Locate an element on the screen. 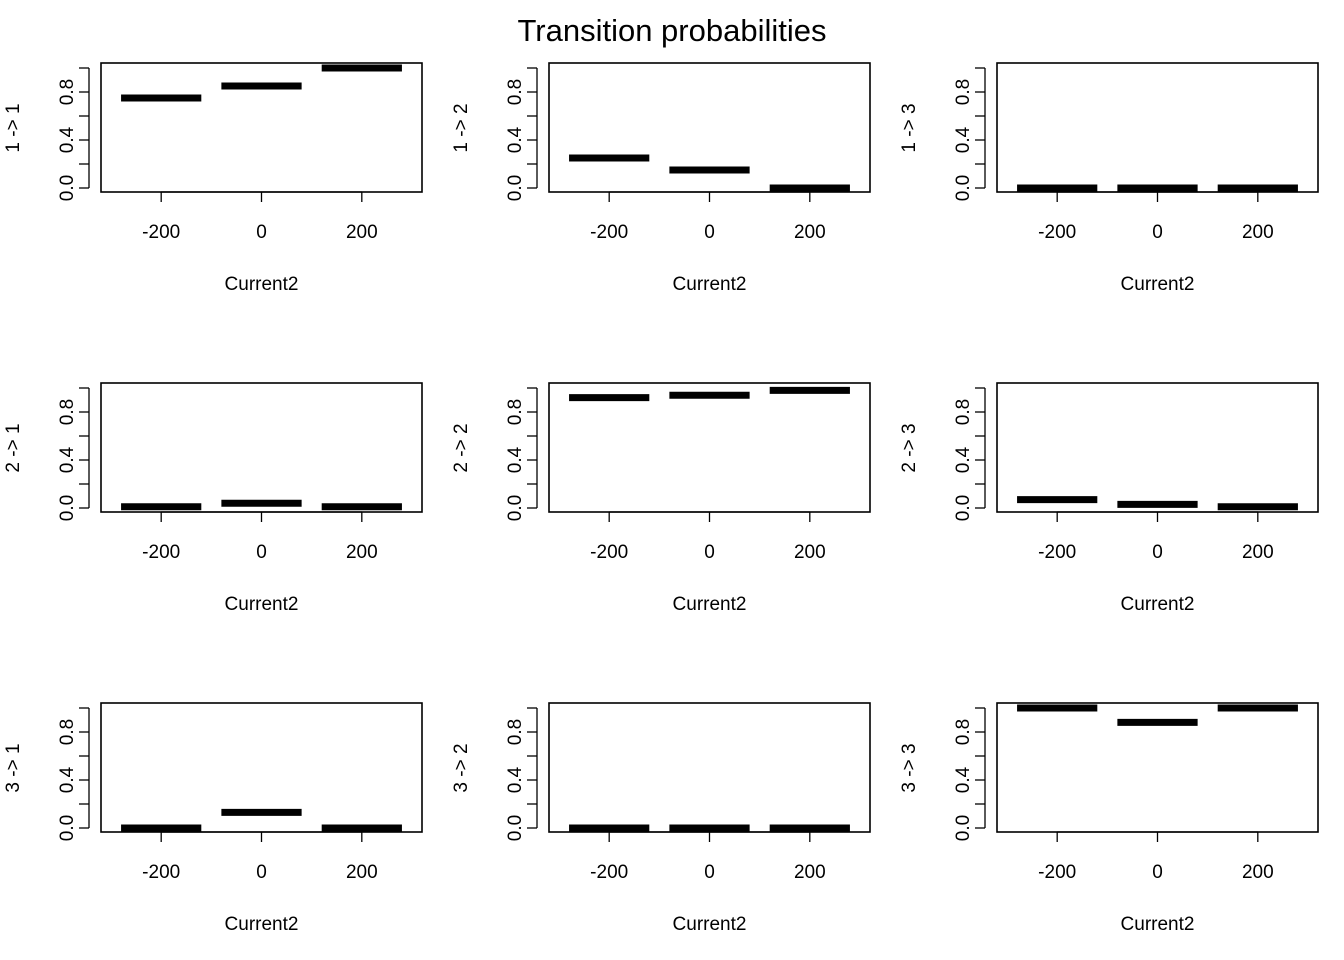 This screenshot has height=960, width=1344. y-axis-label: 2 -> 3 is located at coordinates (909, 447).